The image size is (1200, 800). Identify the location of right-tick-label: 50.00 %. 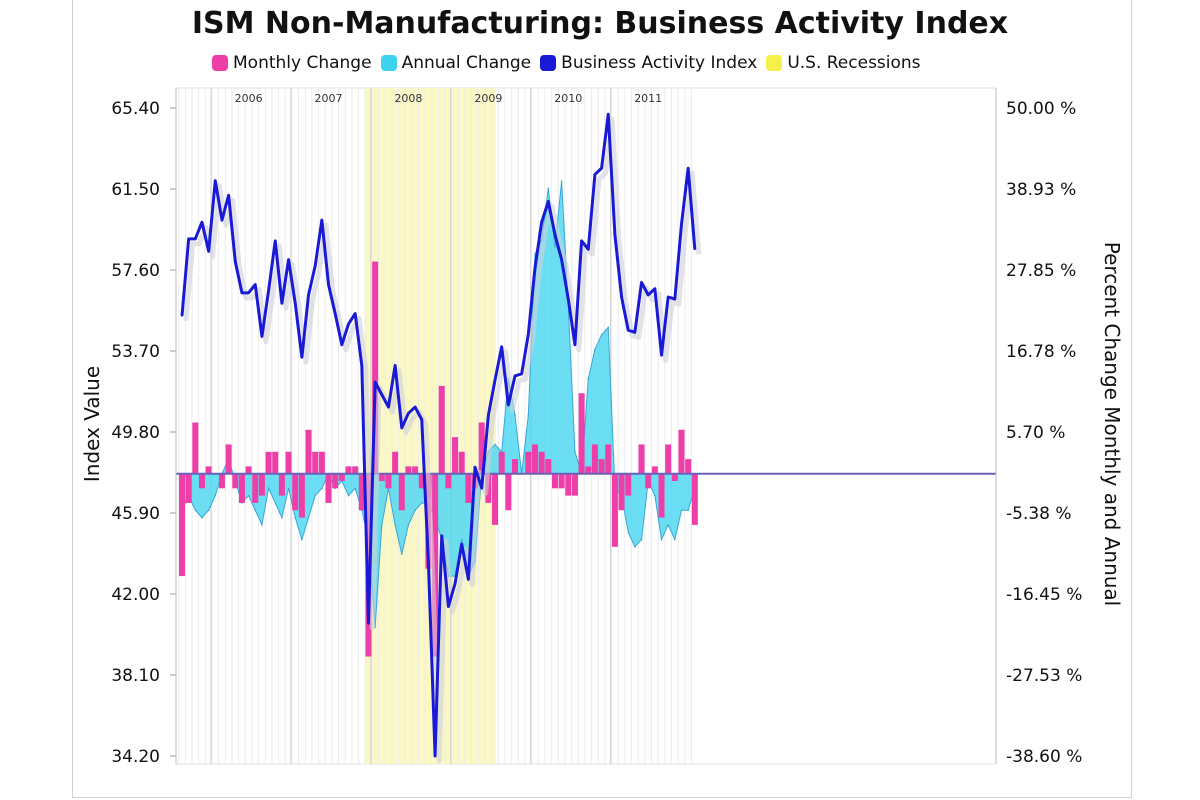
(1041, 109).